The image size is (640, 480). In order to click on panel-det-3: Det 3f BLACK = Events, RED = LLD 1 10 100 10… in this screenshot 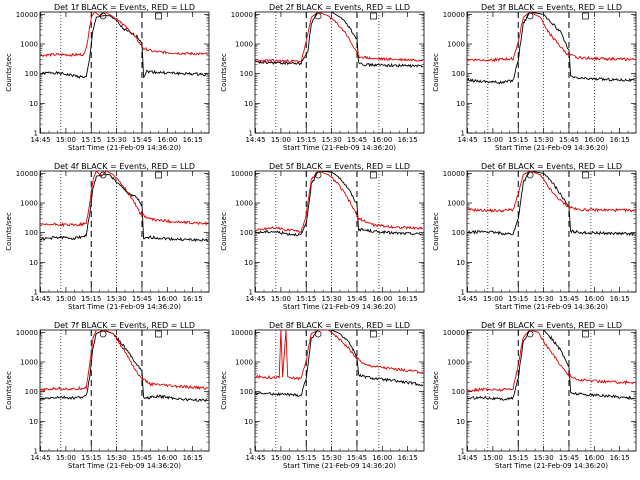, I will do `click(534, 77)`.